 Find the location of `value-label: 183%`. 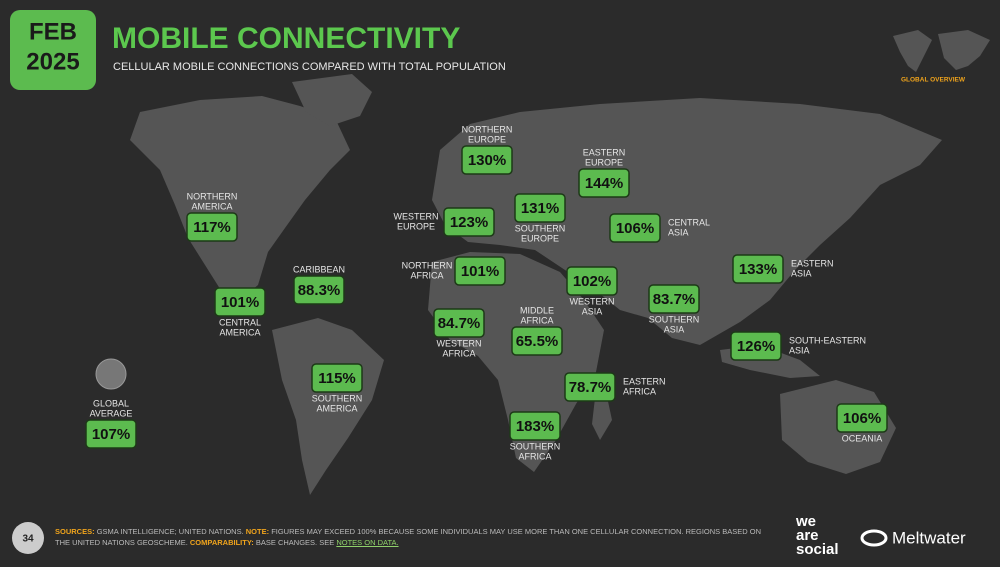

value-label: 183% is located at coordinates (535, 426).